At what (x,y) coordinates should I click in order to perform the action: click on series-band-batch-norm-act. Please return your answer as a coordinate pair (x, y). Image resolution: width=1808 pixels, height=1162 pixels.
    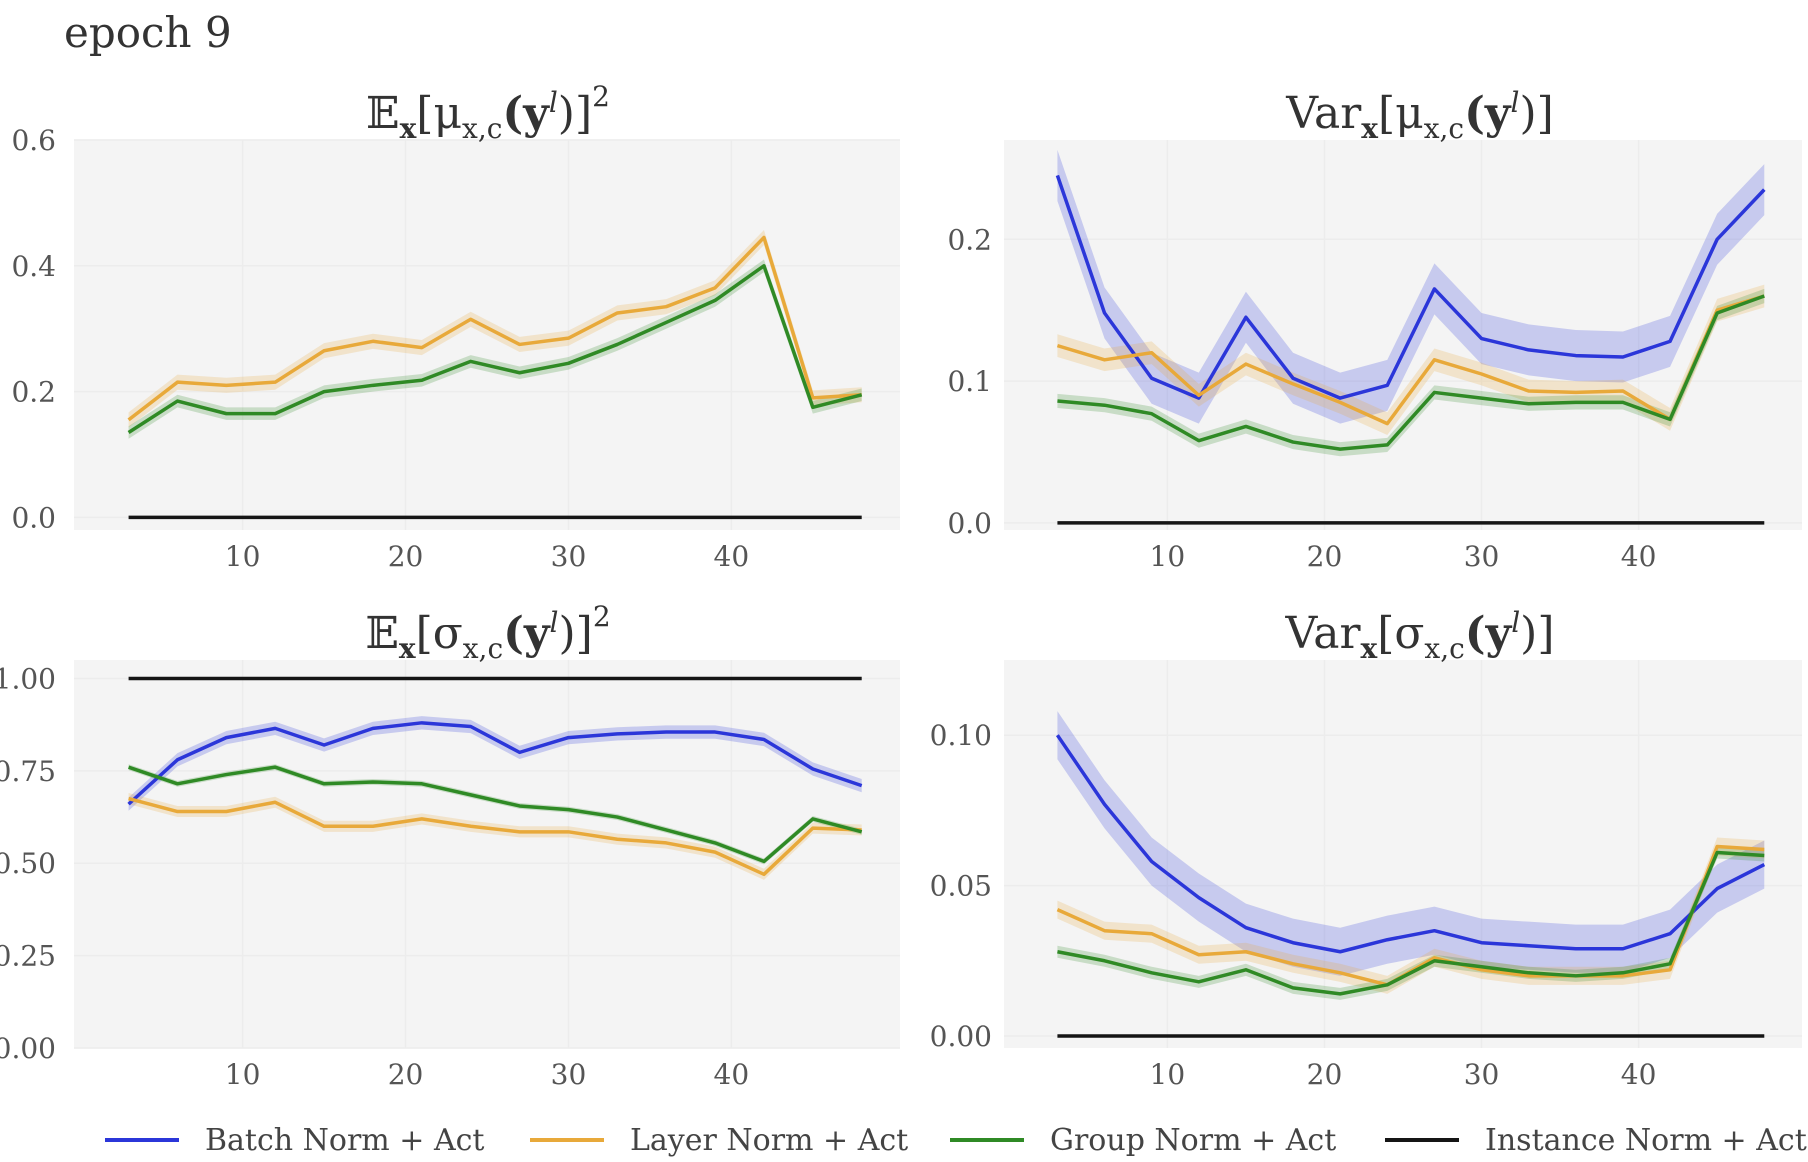
    Looking at the image, I should click on (1411, 843).